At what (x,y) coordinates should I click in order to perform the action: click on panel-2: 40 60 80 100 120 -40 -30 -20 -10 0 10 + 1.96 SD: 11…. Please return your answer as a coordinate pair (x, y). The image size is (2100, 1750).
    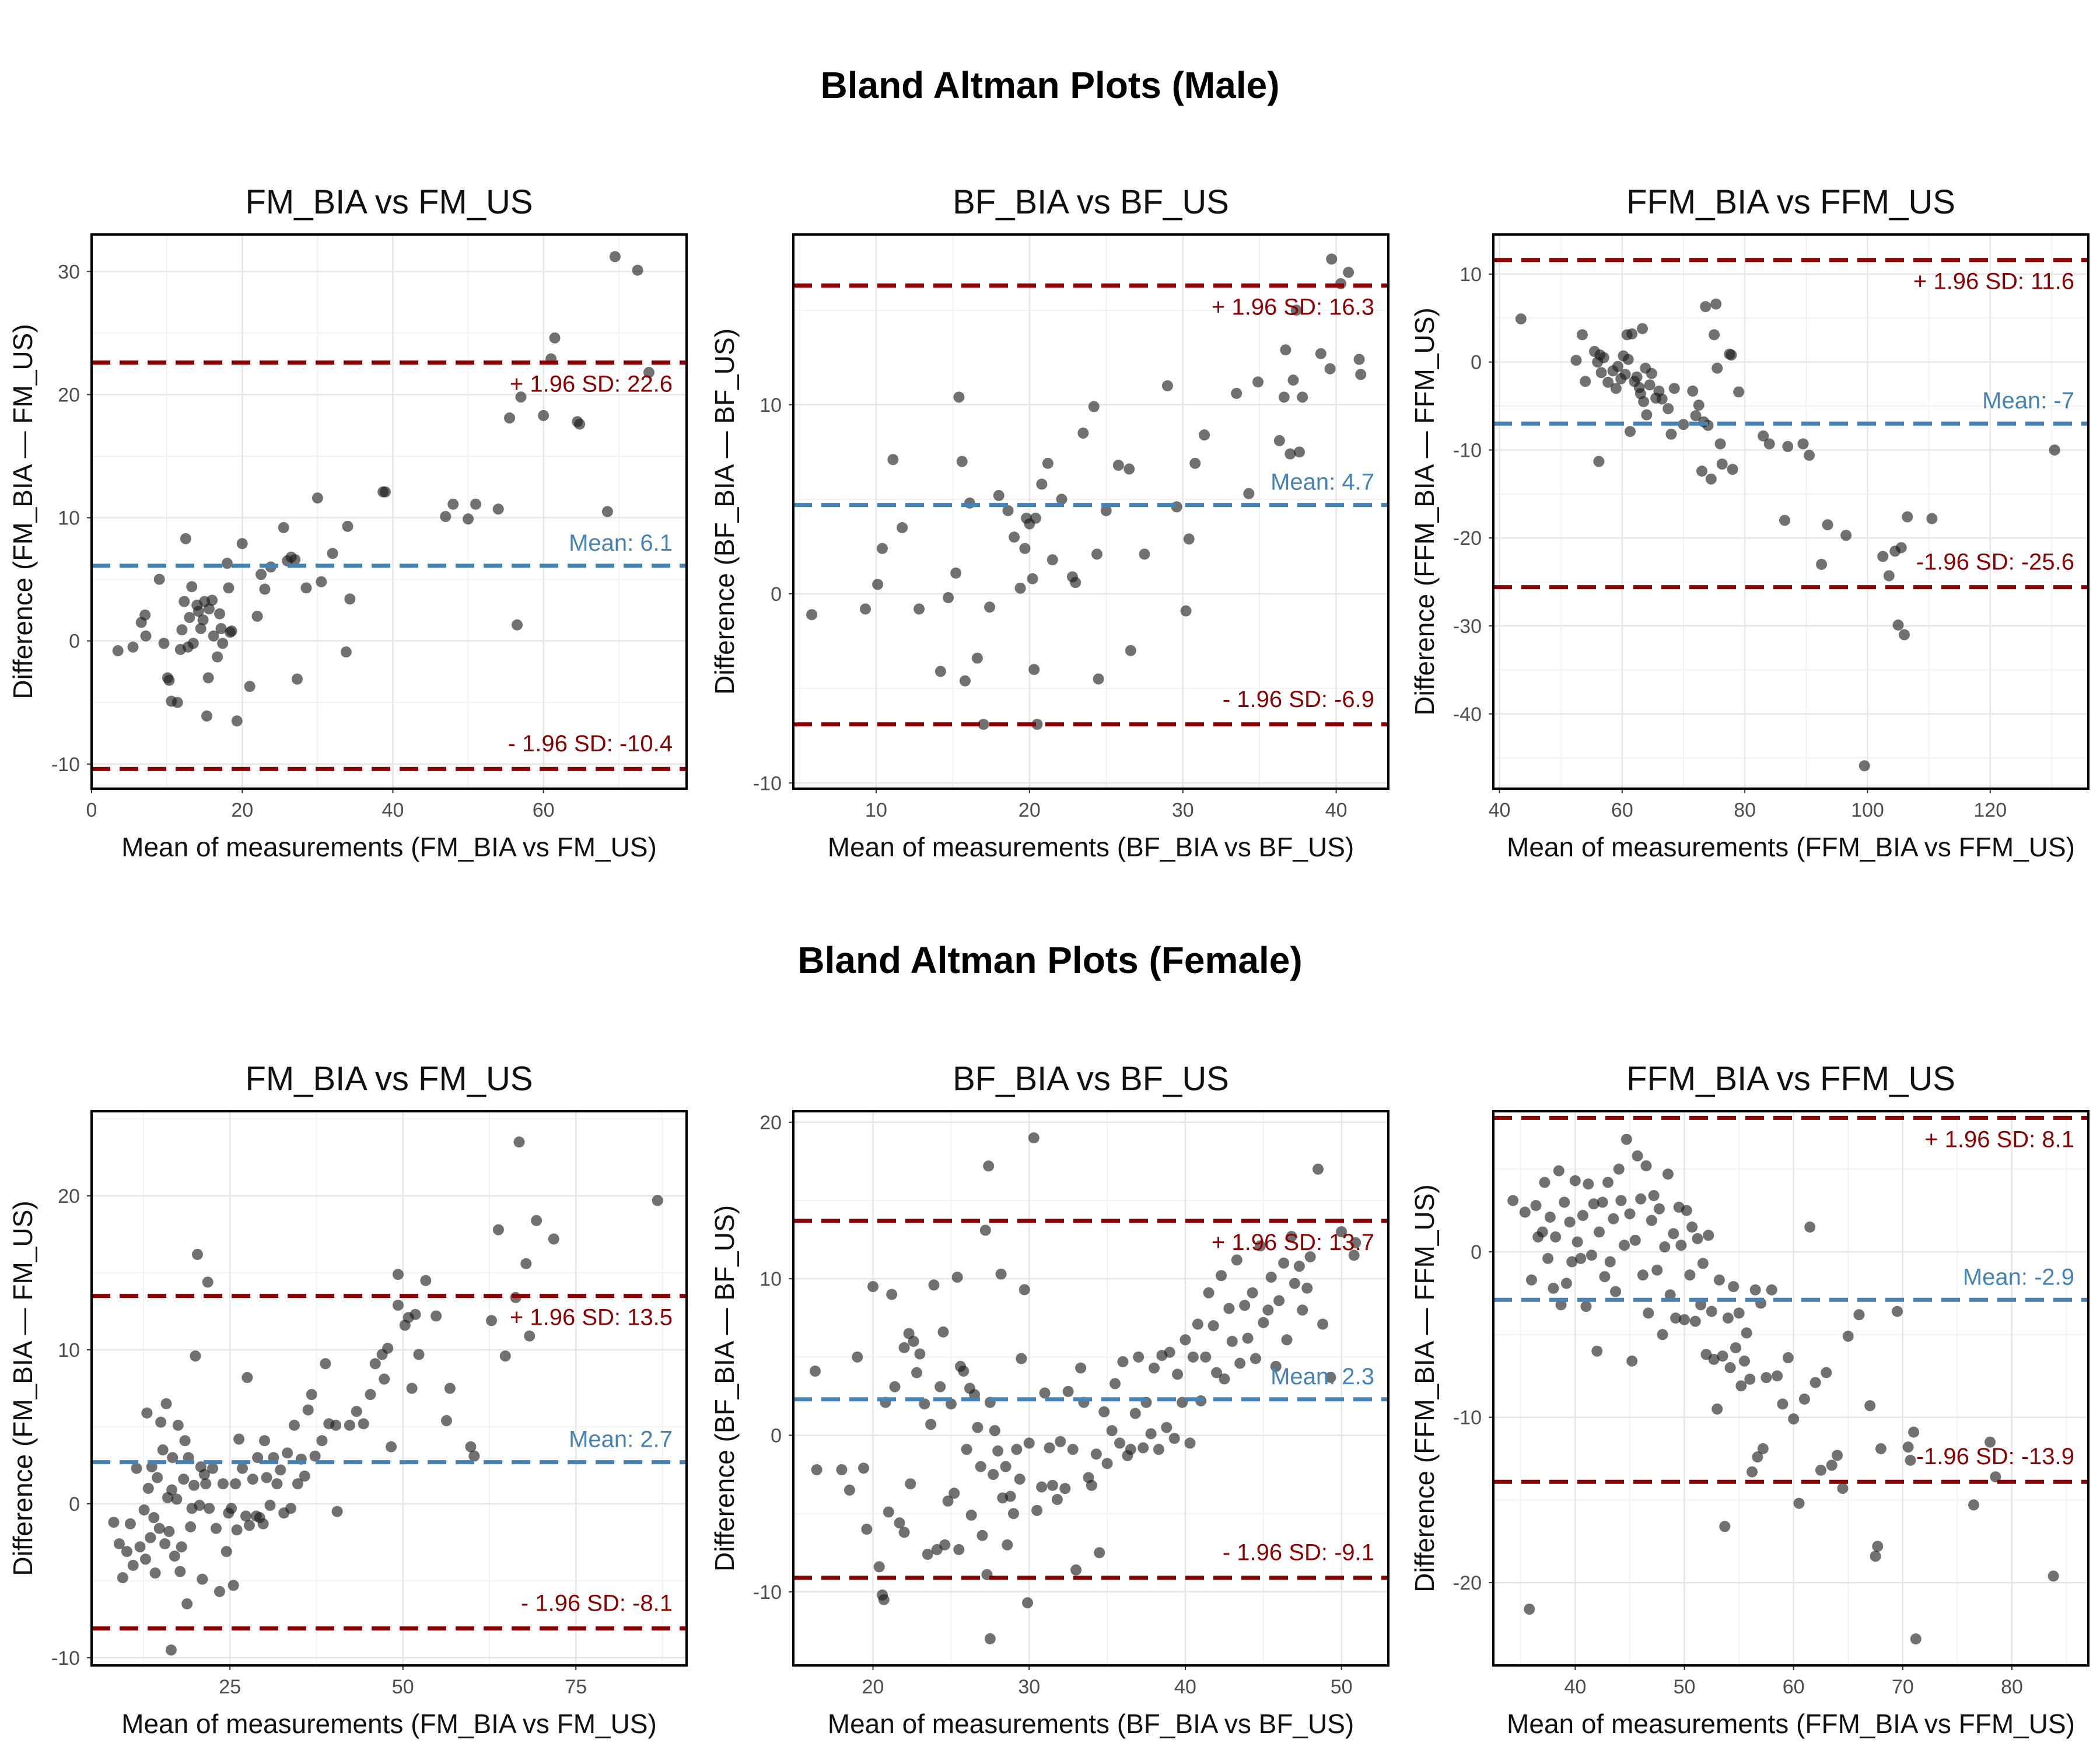
    Looking at the image, I should click on (1749, 522).